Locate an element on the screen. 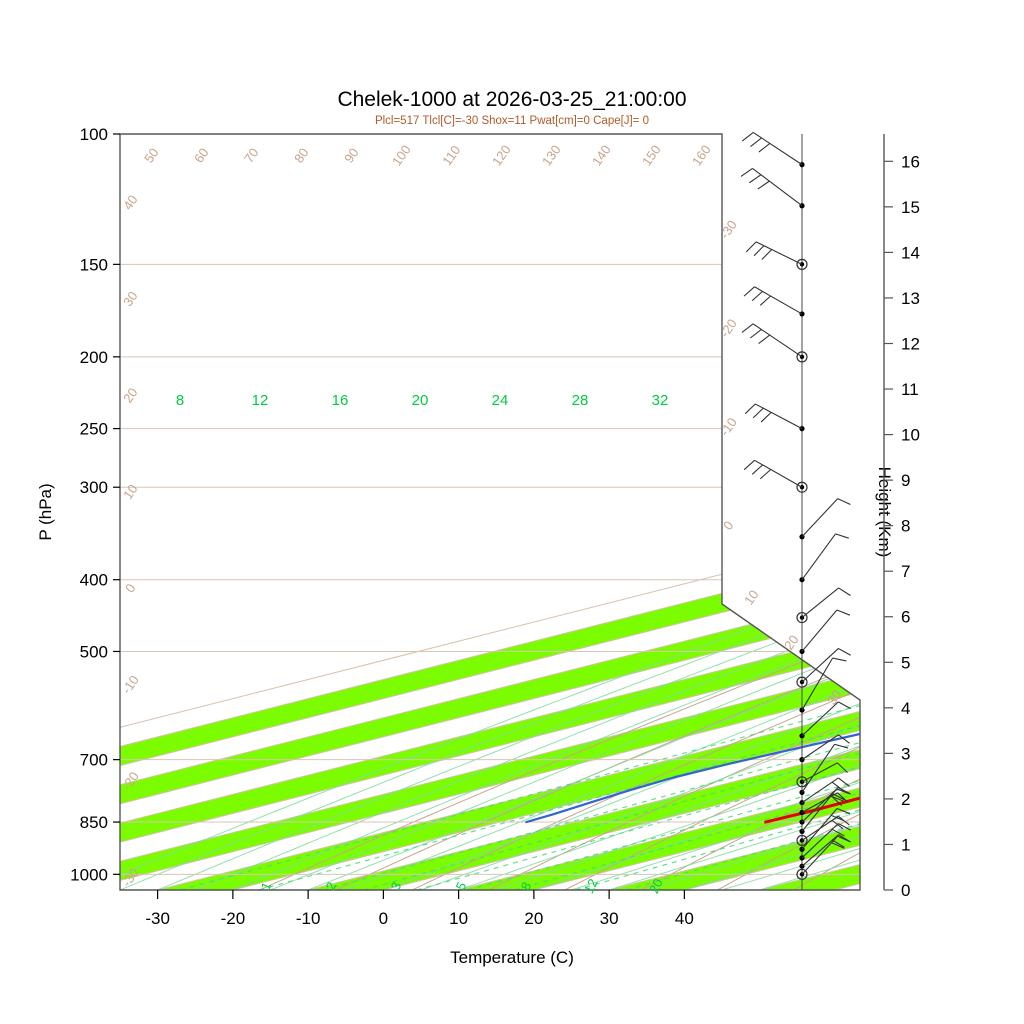 This screenshot has width=1024, height=1024. mixing-ratio-label-bottom: 12 is located at coordinates (591, 885).